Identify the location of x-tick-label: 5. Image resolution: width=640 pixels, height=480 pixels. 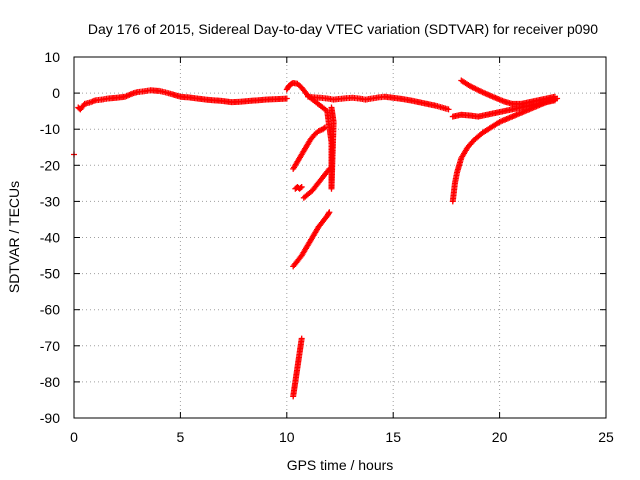
(181, 437).